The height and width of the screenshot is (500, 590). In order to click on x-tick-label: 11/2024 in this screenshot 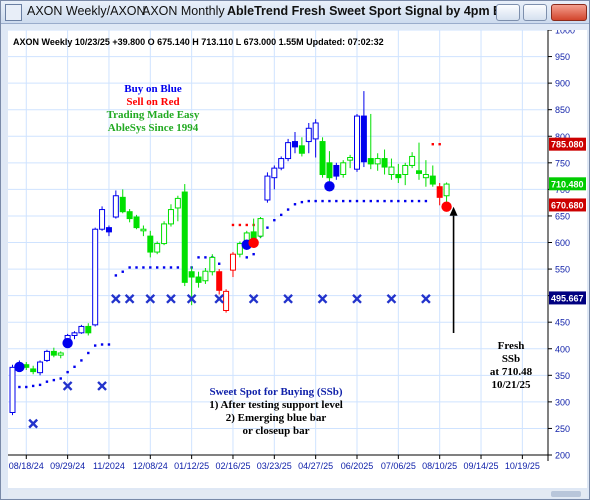, I will do `click(109, 466)`.